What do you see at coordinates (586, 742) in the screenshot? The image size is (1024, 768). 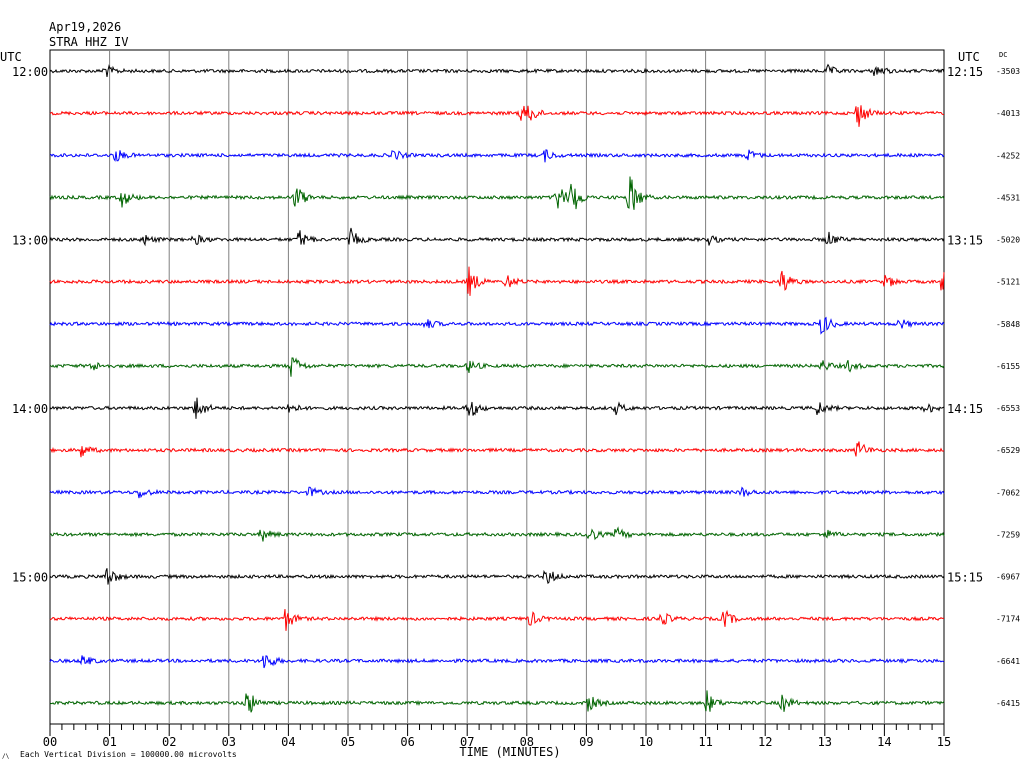 I see `x-tick-label: 09` at bounding box center [586, 742].